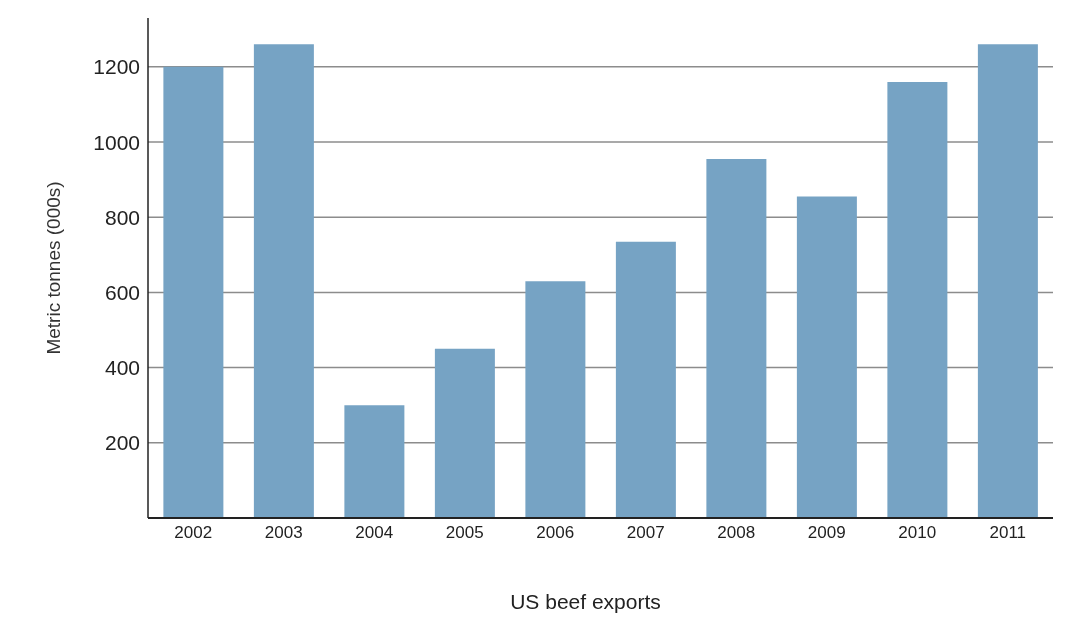  I want to click on x-tick-label: 2006, so click(555, 533).